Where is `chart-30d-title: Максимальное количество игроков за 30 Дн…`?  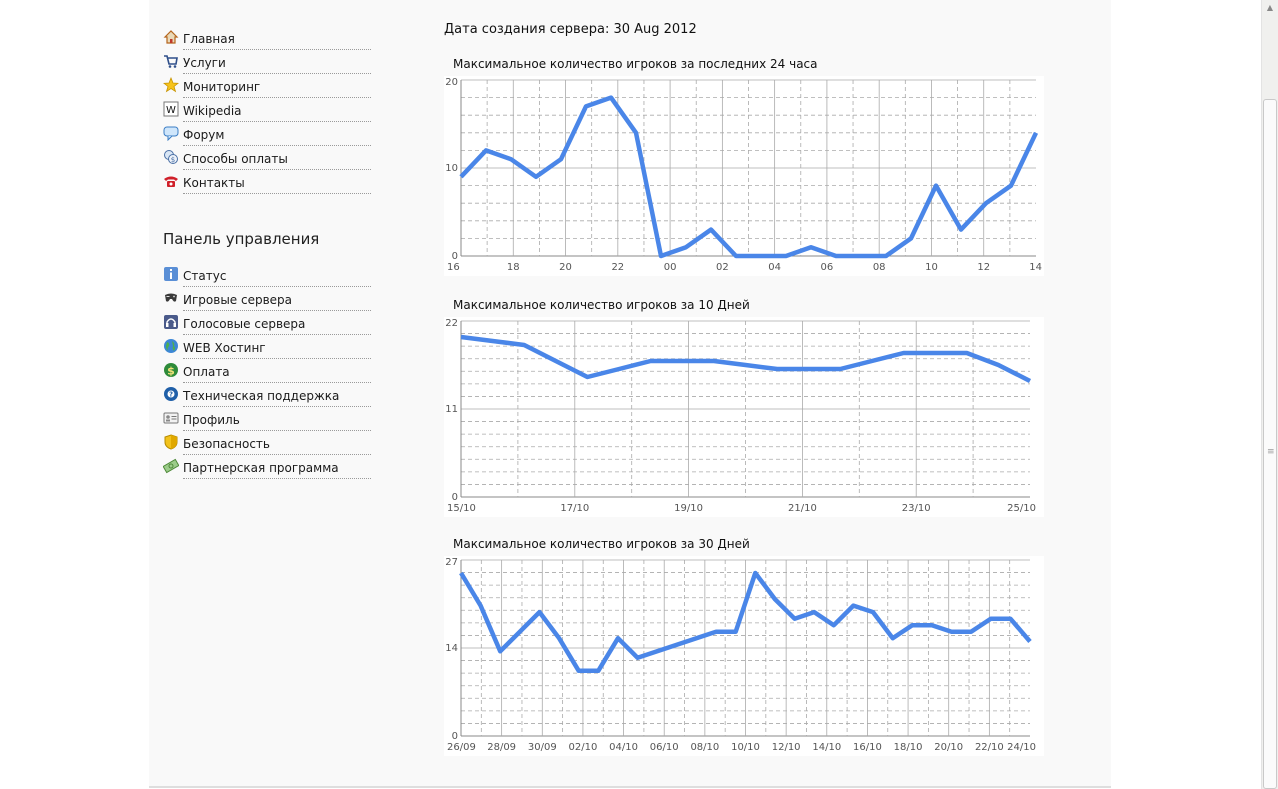 chart-30d-title: Максимальное количество игроков за 30 Дн… is located at coordinates (601, 544).